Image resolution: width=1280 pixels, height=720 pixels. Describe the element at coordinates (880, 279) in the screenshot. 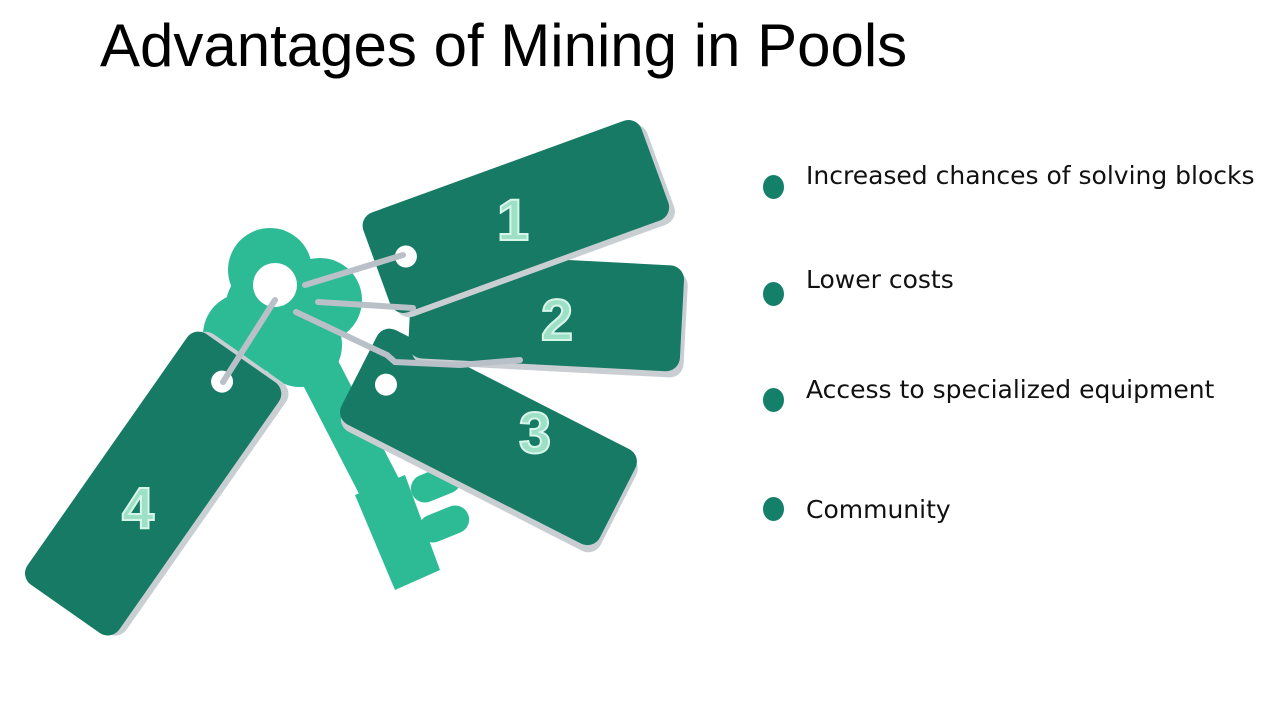

I see `bullet-2-text: Lower costs` at that location.